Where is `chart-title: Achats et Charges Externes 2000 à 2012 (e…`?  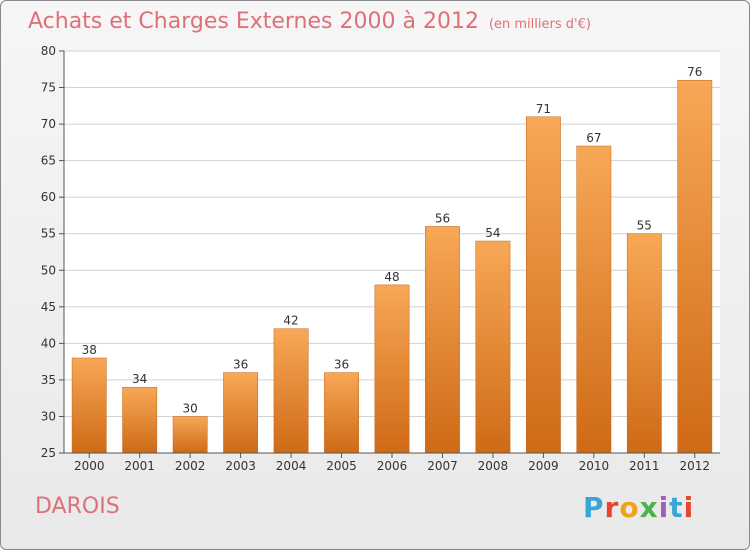
chart-title: Achats et Charges Externes 2000 à 2012 (e… is located at coordinates (309, 21).